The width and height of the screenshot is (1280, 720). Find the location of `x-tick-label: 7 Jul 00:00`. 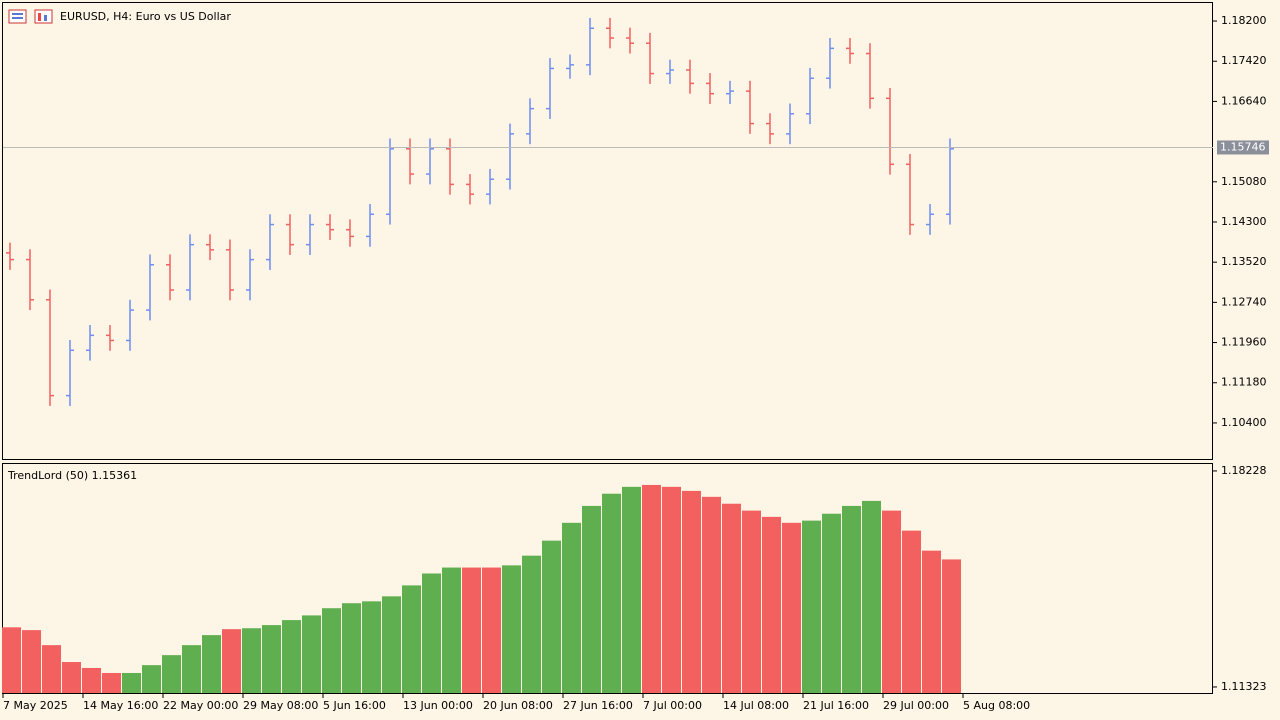

x-tick-label: 7 Jul 00:00 is located at coordinates (672, 705).